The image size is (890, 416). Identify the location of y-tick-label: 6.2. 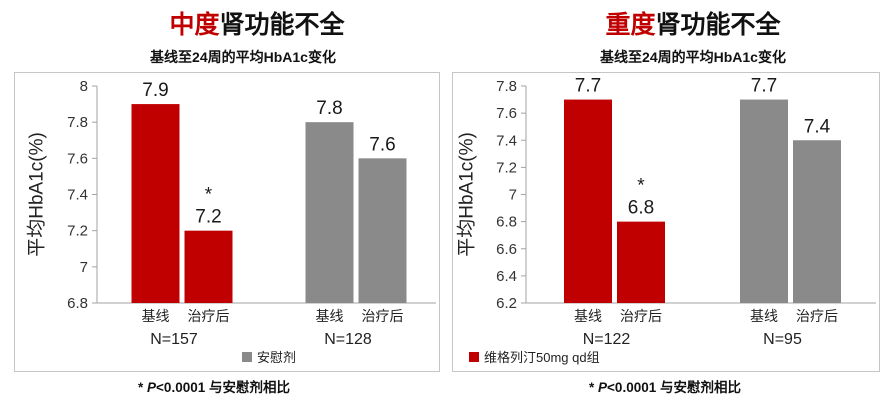
(506, 303).